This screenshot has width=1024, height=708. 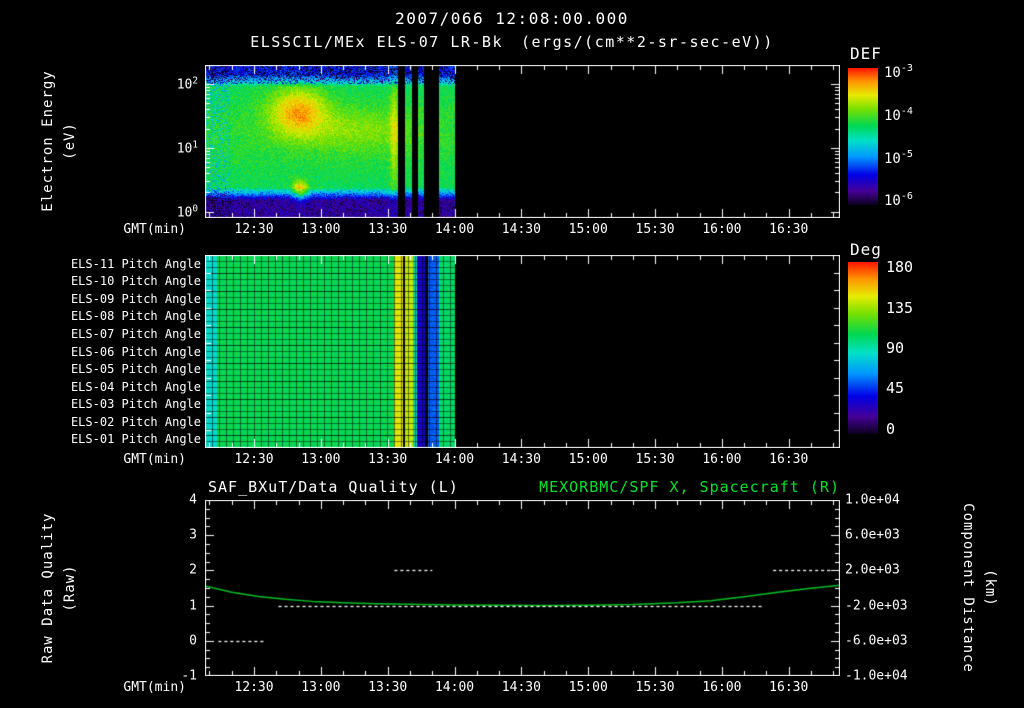 What do you see at coordinates (789, 459) in the screenshot?
I see `x-tick-label-p2: 16:30` at bounding box center [789, 459].